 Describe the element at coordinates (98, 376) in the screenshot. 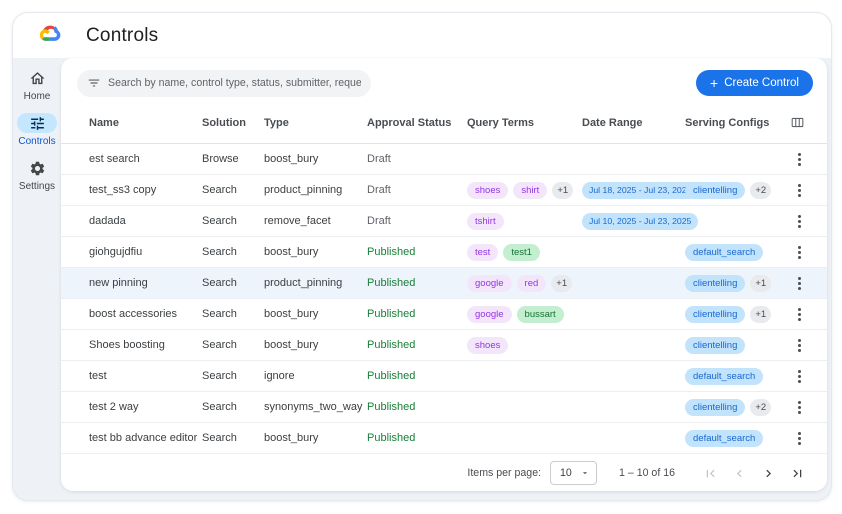

I see `cell-name: test` at that location.